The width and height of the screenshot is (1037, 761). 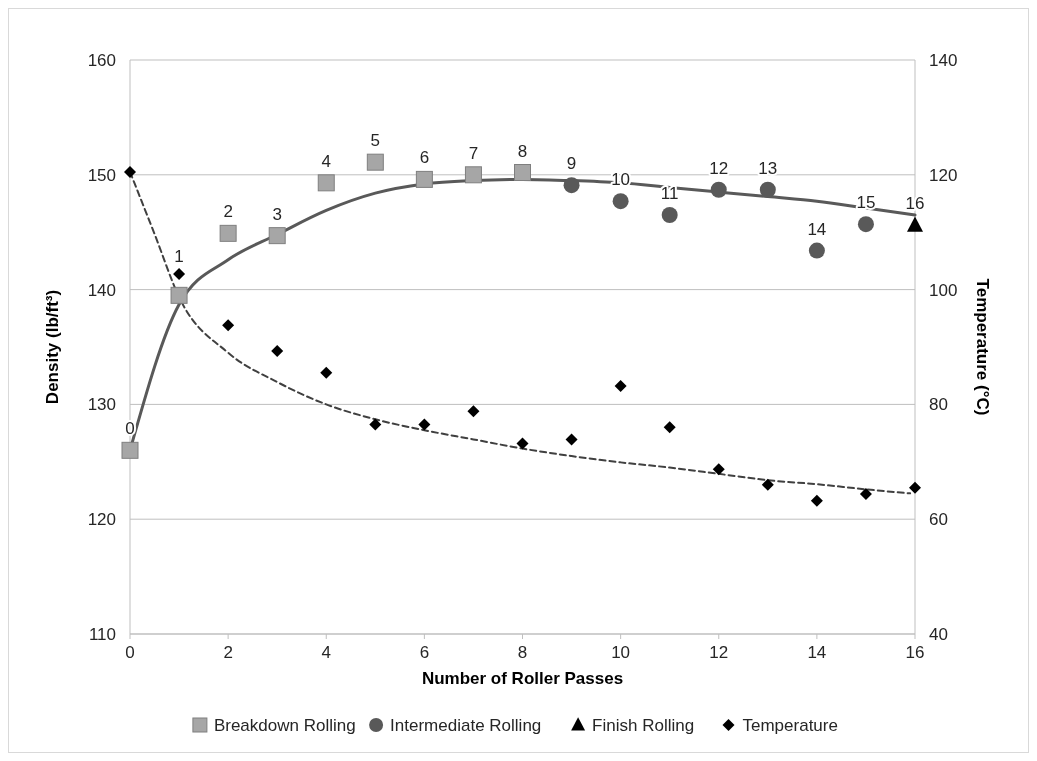 I want to click on y-tick-label: 110, so click(x=102, y=634).